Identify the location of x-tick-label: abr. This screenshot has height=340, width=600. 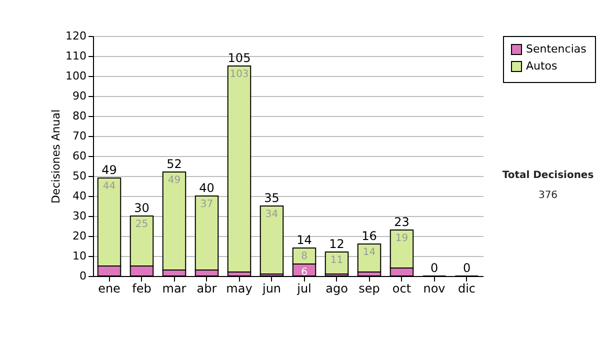
(206, 289).